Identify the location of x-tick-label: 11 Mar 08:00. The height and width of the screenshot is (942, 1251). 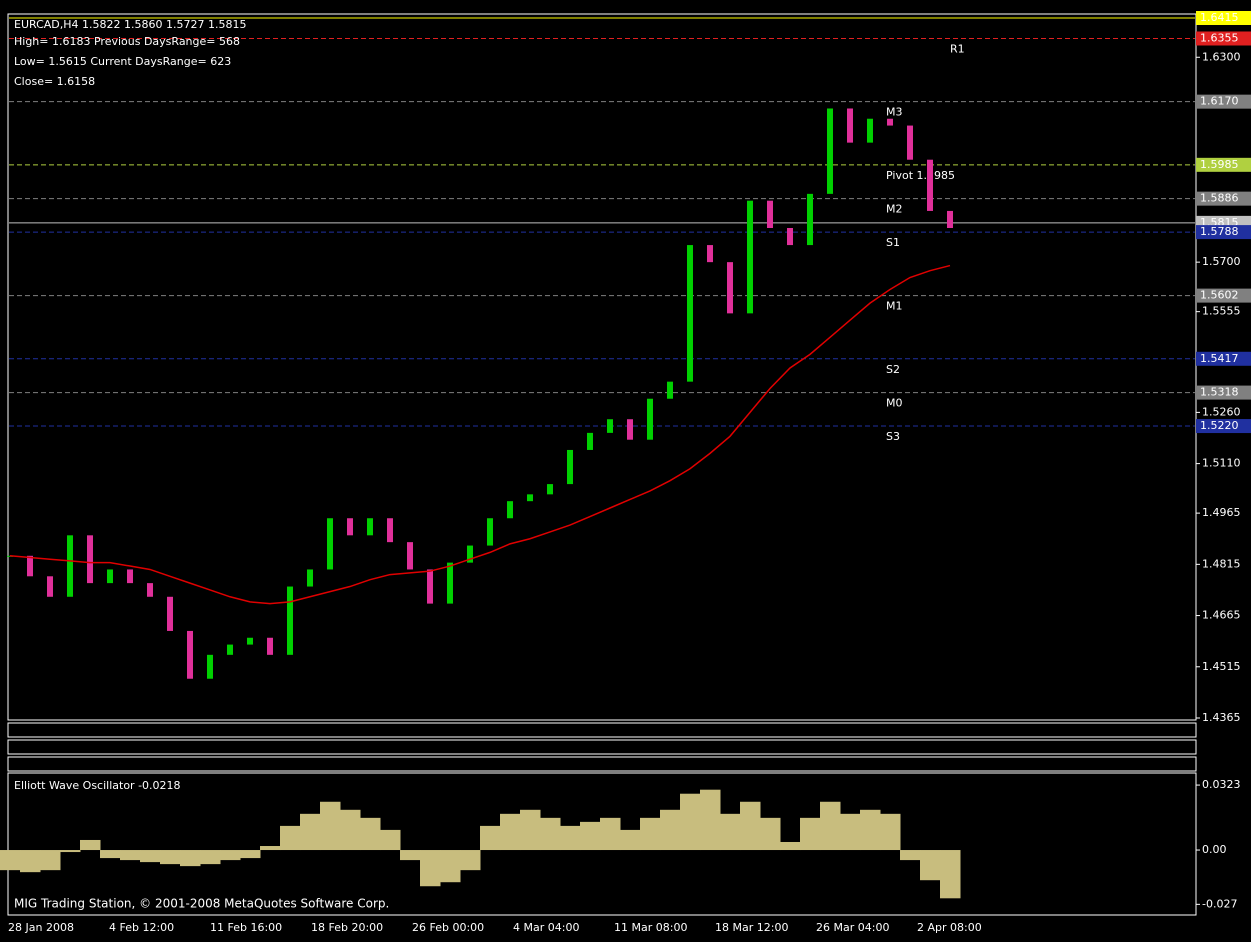
(650, 927).